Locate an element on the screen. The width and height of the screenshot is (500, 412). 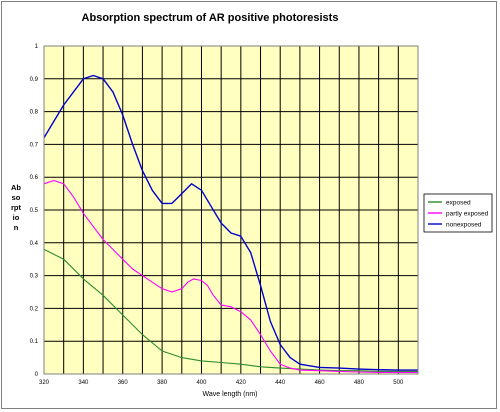
y-tick-label: 0.3 is located at coordinates (34, 277).